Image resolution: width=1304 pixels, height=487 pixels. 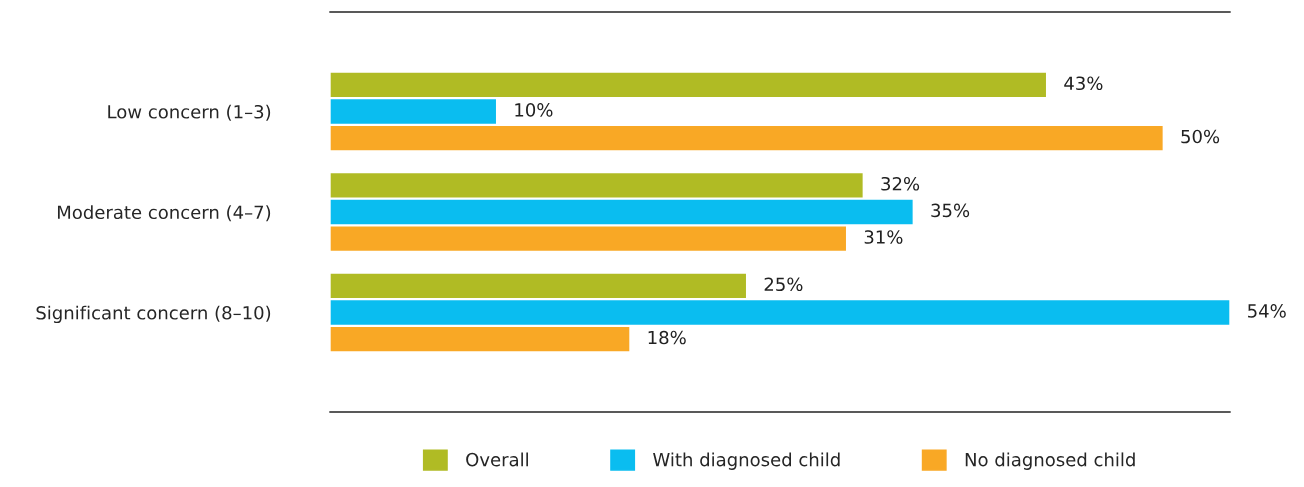 I want to click on data-label: 50%, so click(x=1200, y=136).